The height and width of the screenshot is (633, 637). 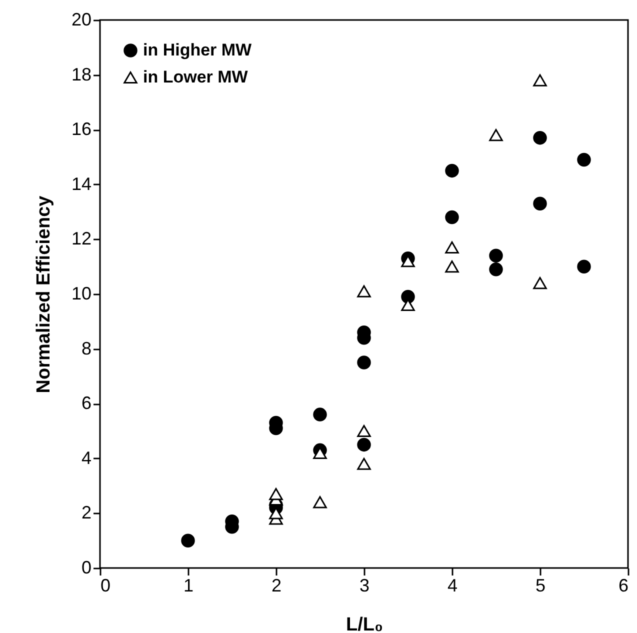 What do you see at coordinates (365, 623) in the screenshot?
I see `x-axis-title: L/L₀` at bounding box center [365, 623].